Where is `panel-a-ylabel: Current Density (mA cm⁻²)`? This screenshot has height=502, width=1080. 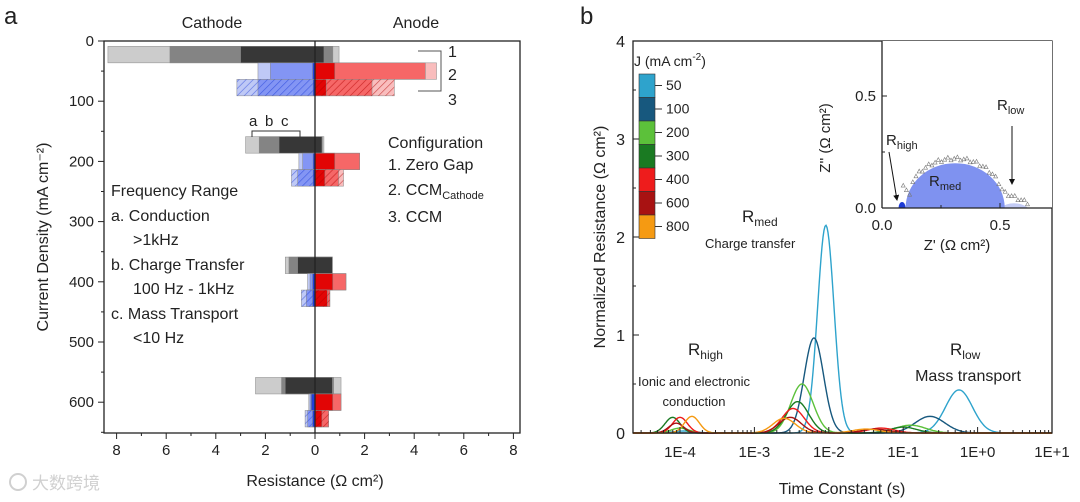 panel-a-ylabel: Current Density (mA cm⁻²) is located at coordinates (43, 237).